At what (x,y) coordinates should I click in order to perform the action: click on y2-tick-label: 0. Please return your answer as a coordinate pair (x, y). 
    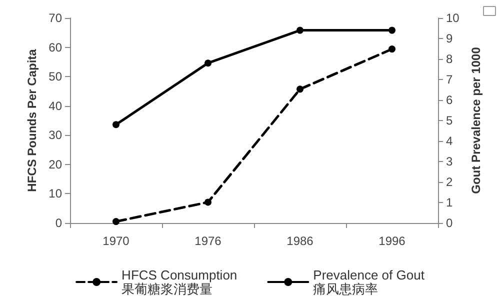
    Looking at the image, I should click on (449, 223).